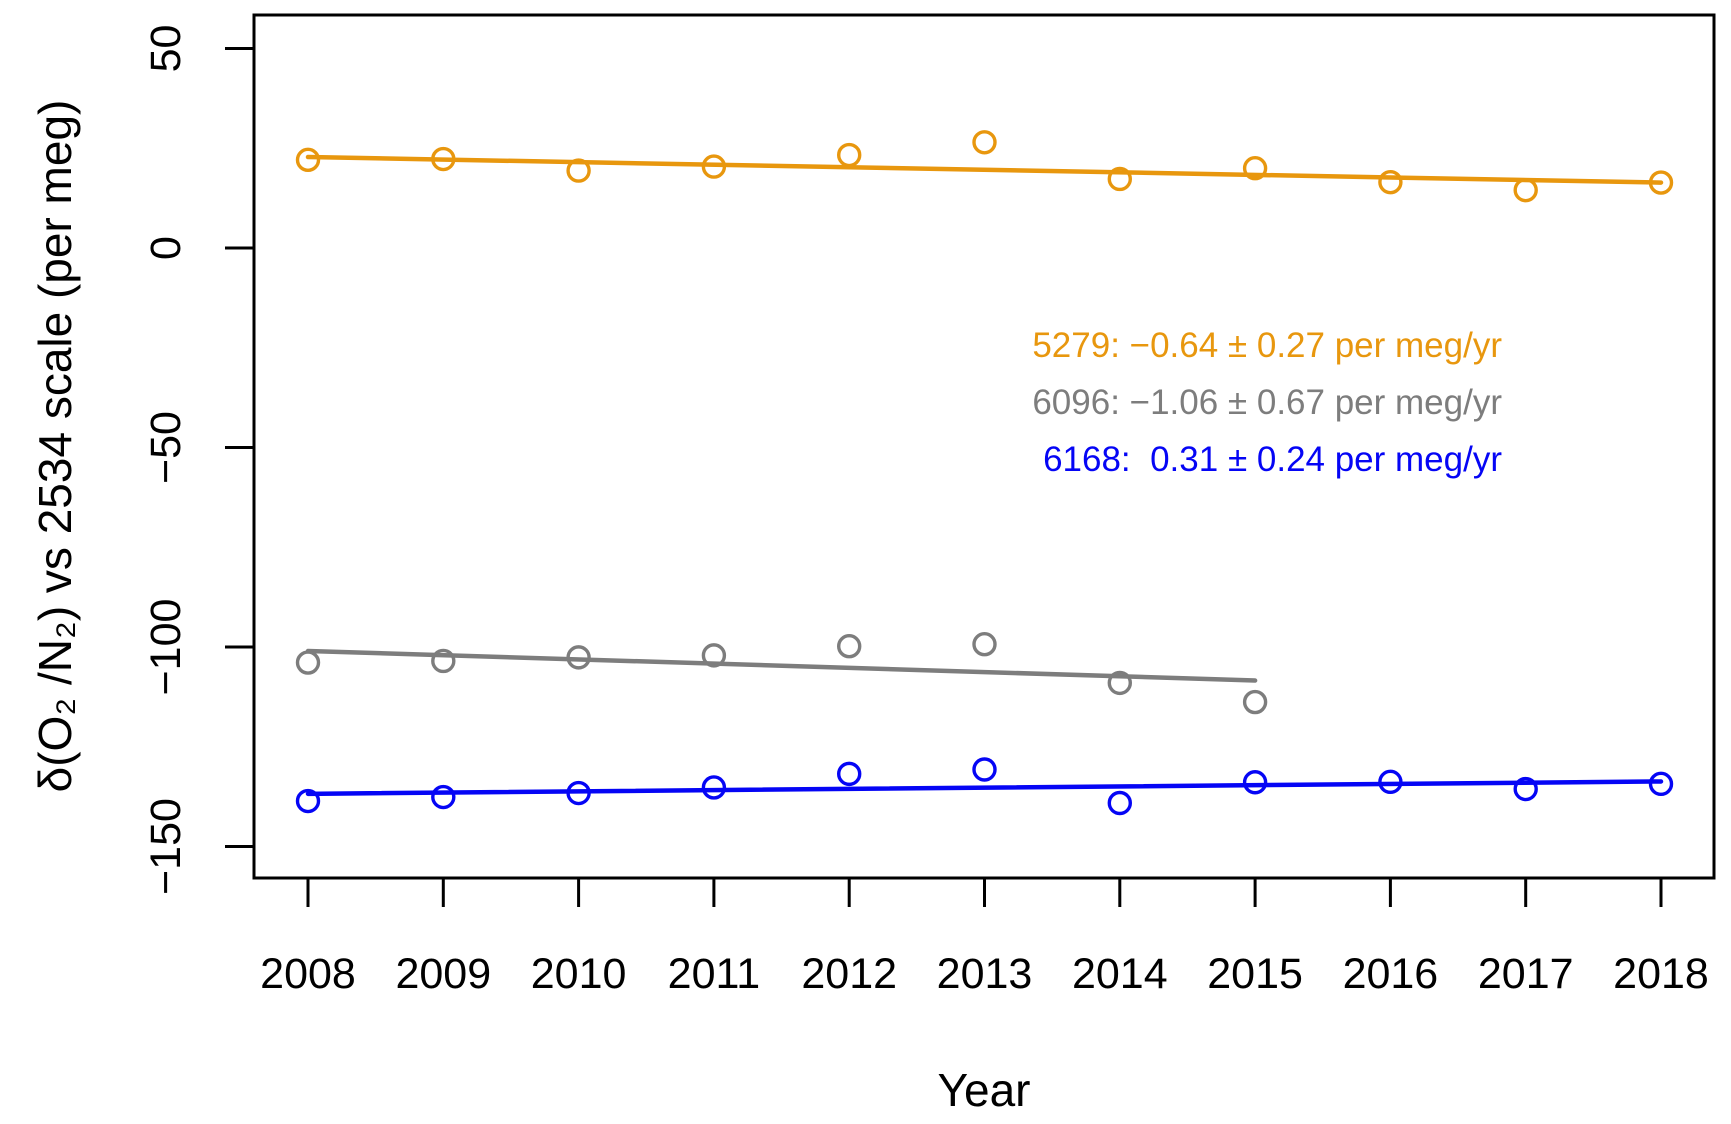  Describe the element at coordinates (55, 446) in the screenshot. I see `y-axis-title: δ(O₂ /N₂) vs 2534 scale (per meg)` at that location.